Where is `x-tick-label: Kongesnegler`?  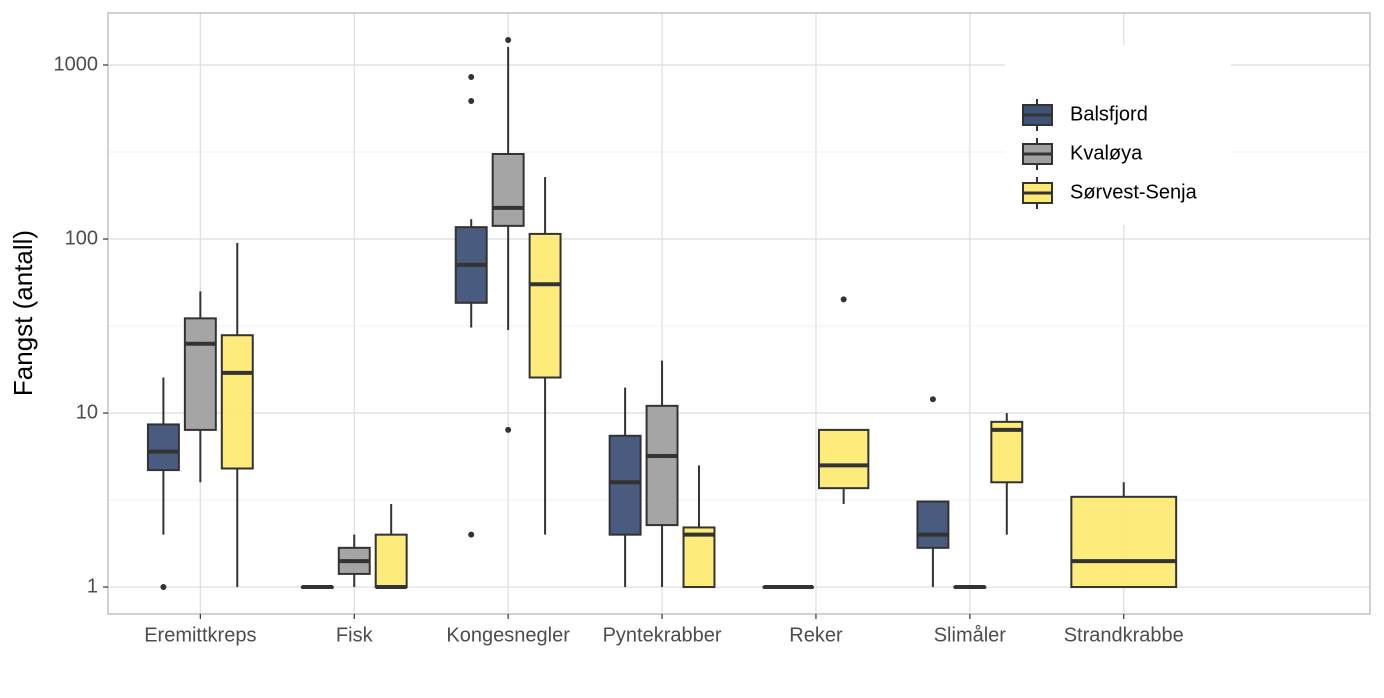 x-tick-label: Kongesnegler is located at coordinates (508, 635).